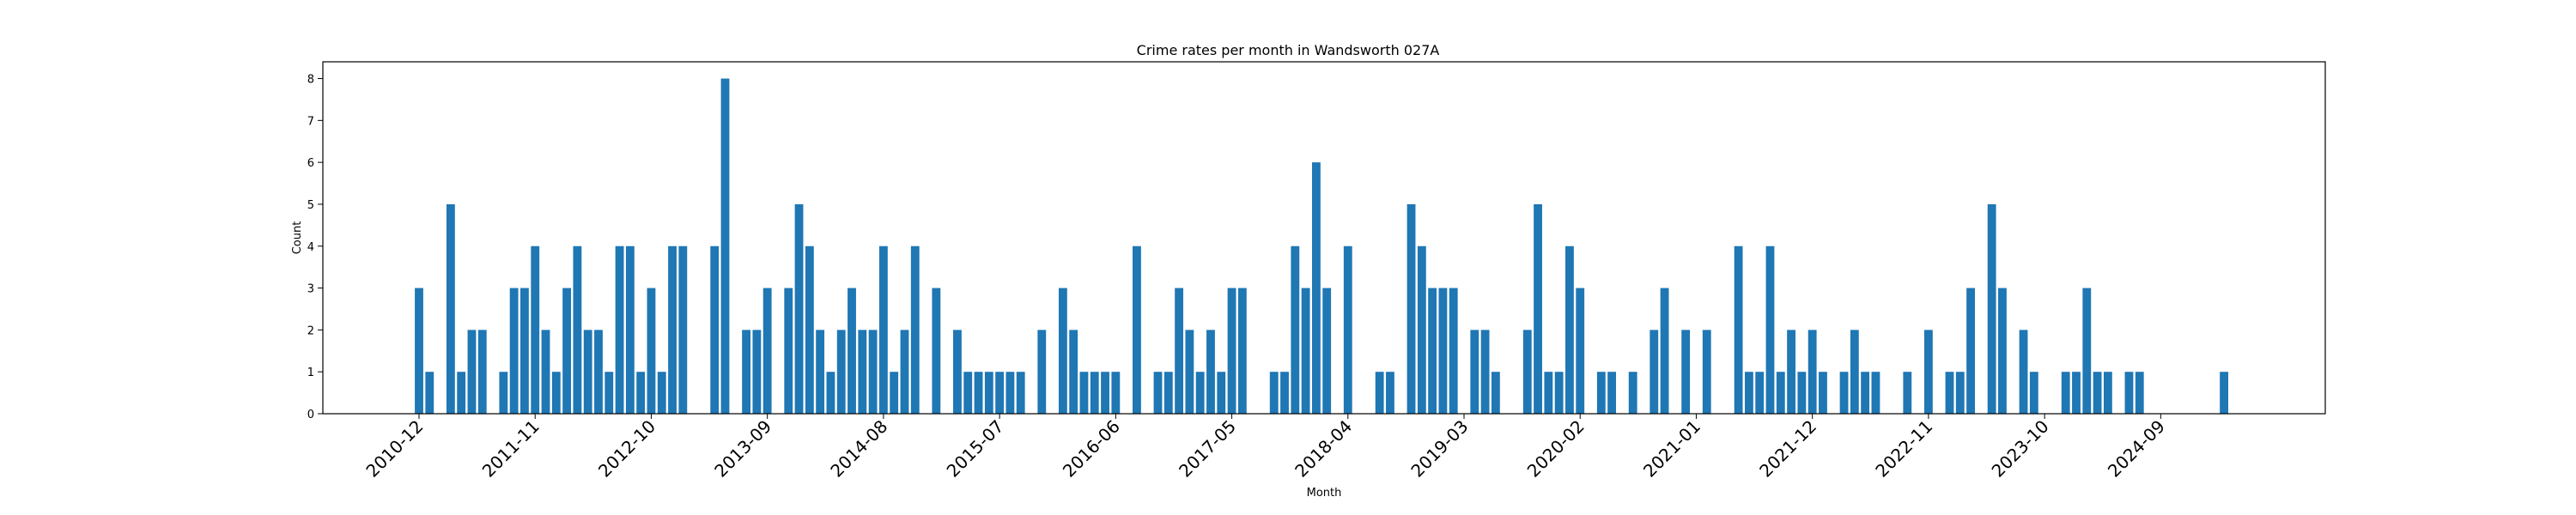 This screenshot has width=2576, height=515. What do you see at coordinates (1903, 449) in the screenshot?
I see `x-tick-label: 2022-11` at bounding box center [1903, 449].